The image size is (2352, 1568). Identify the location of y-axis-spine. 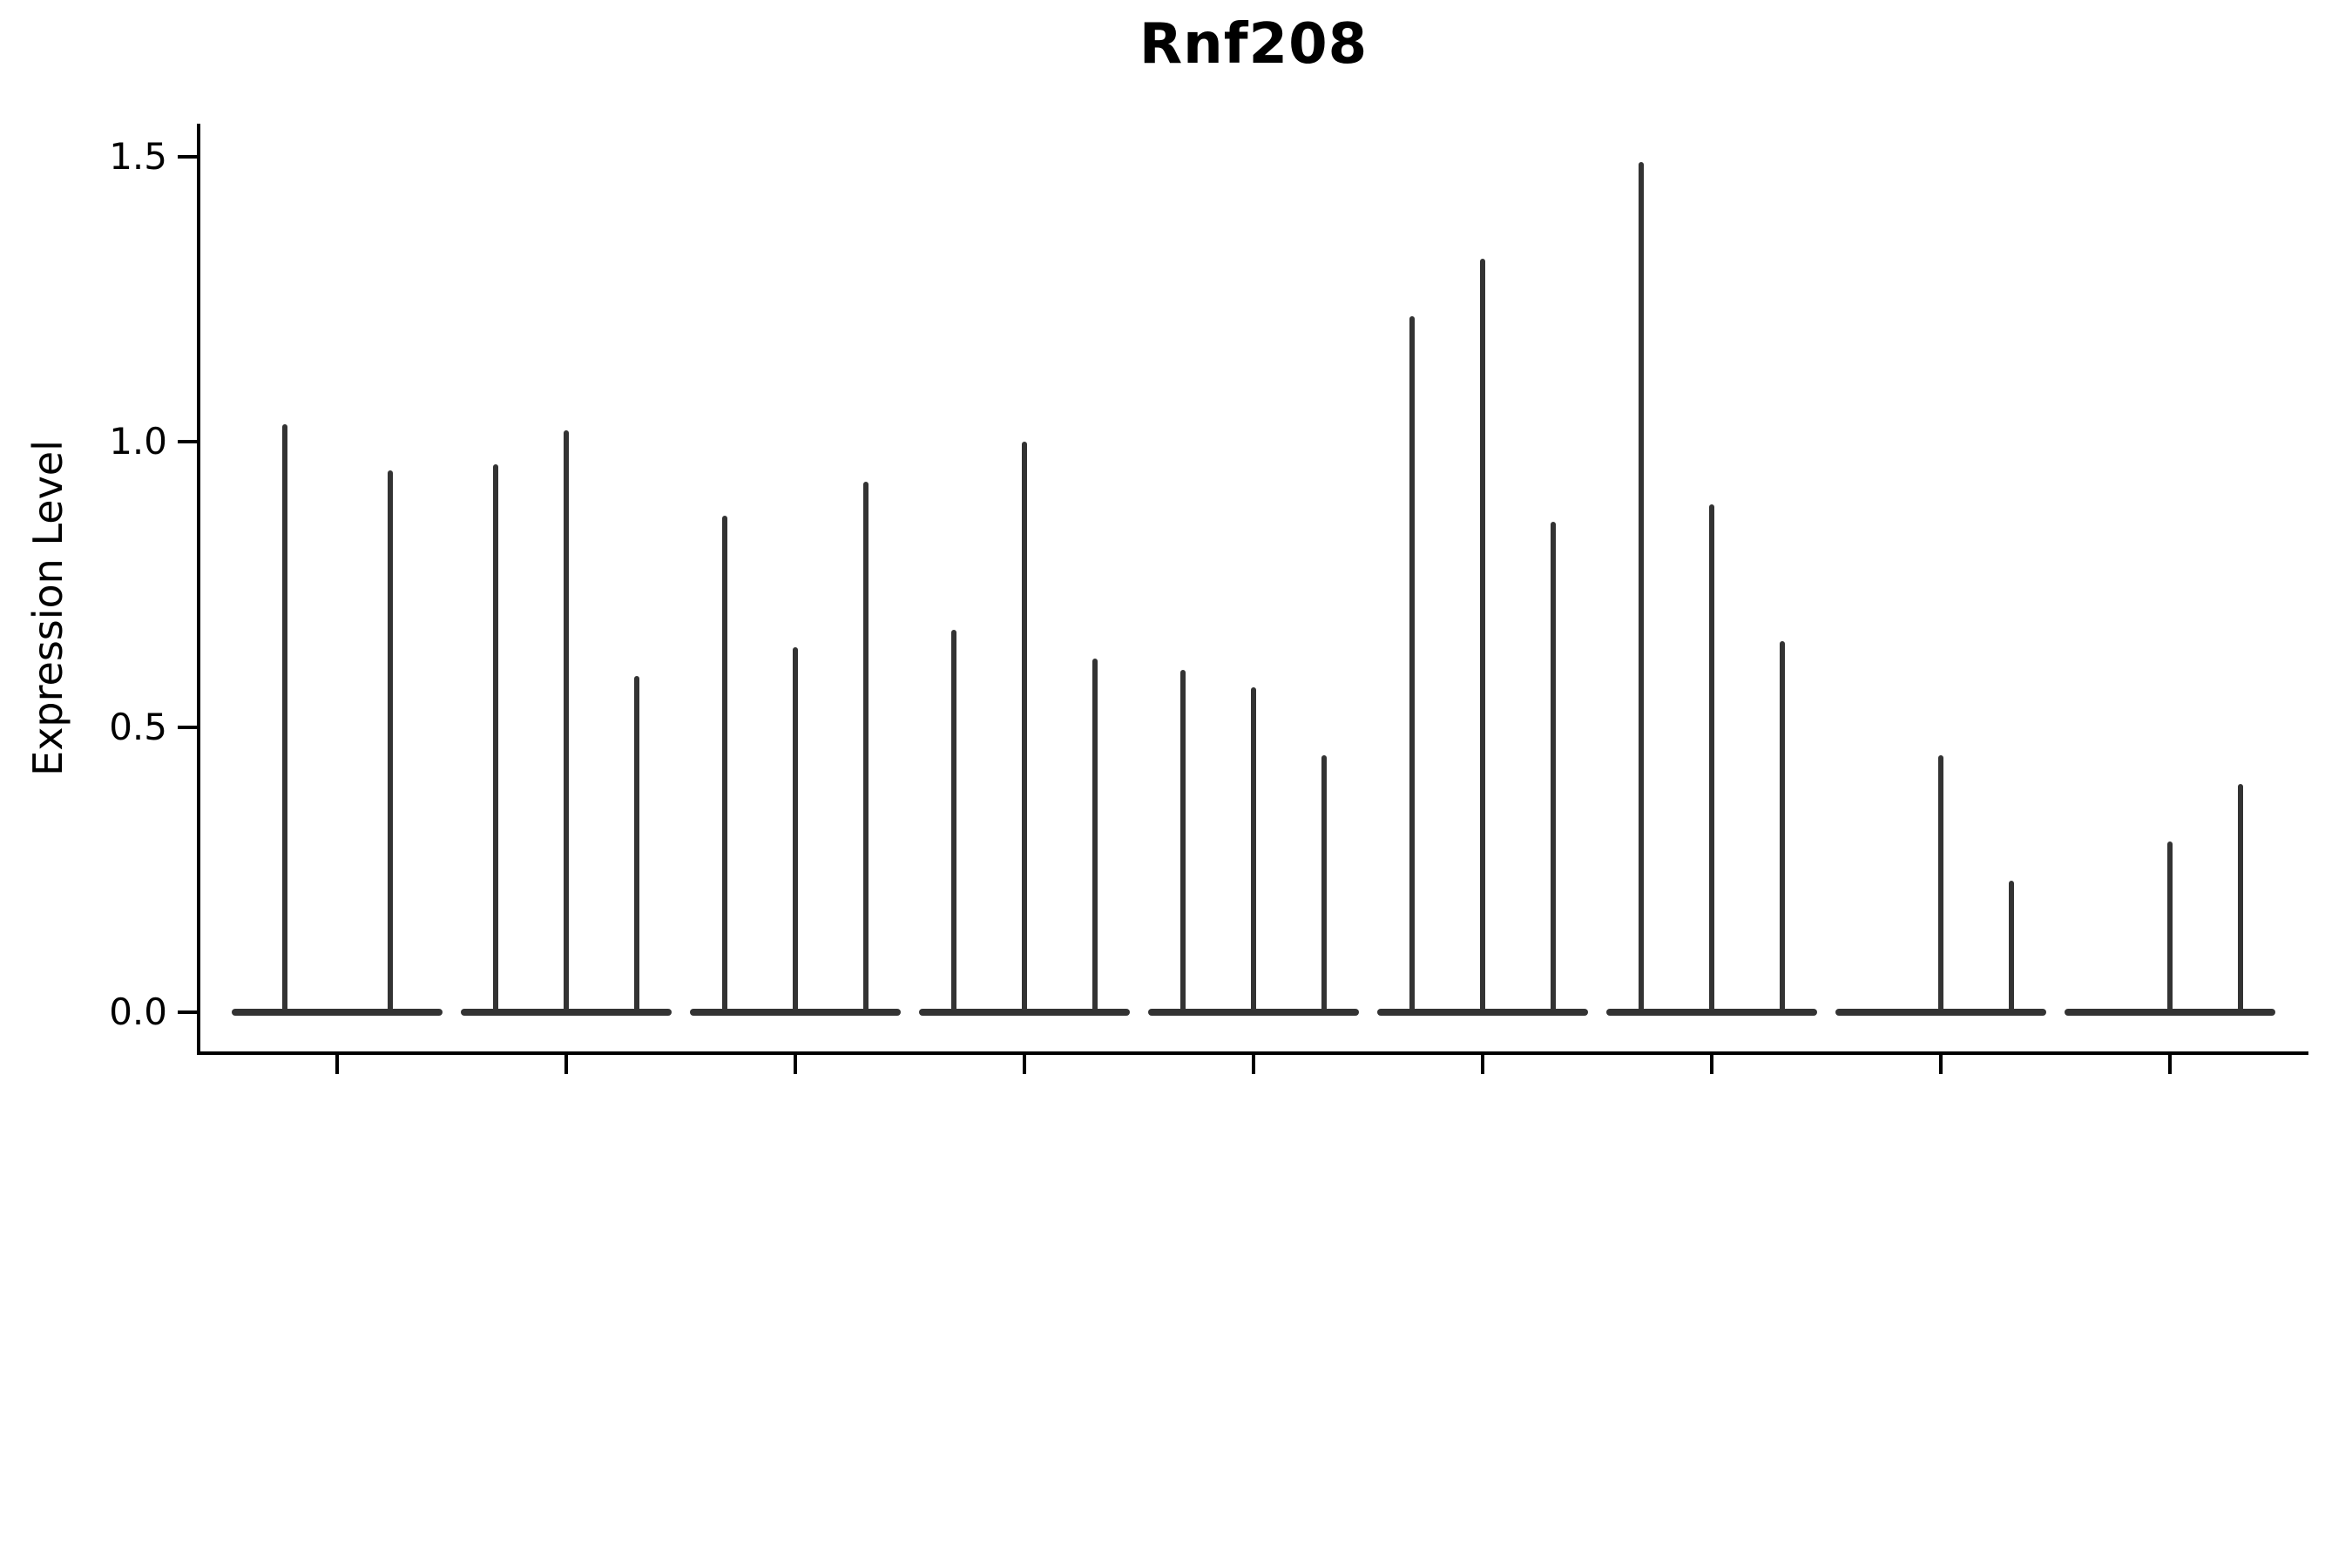
(198, 589).